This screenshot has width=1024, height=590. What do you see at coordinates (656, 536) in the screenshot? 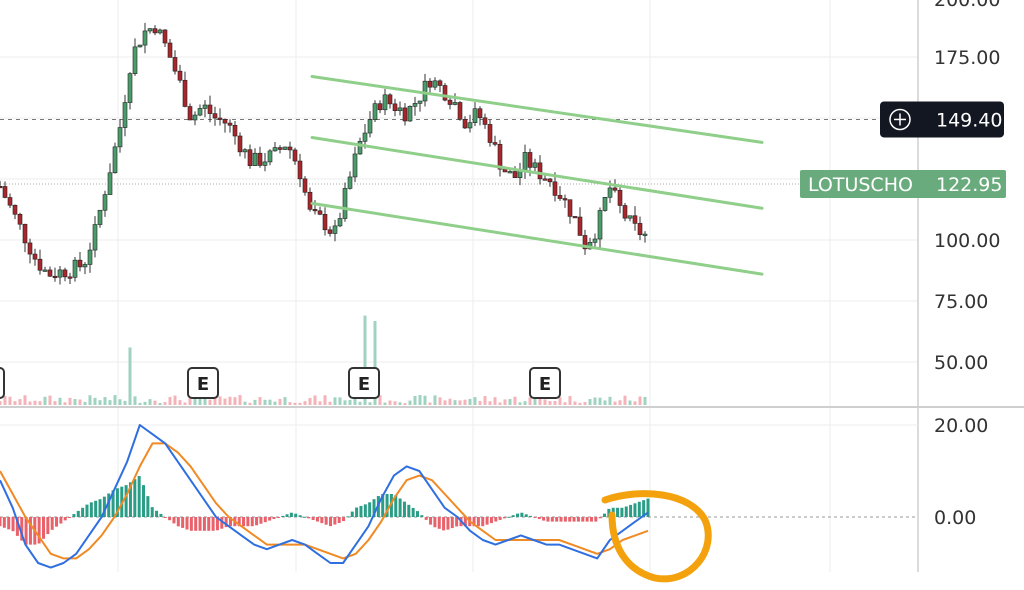
I see `hand-drawn-circle` at bounding box center [656, 536].